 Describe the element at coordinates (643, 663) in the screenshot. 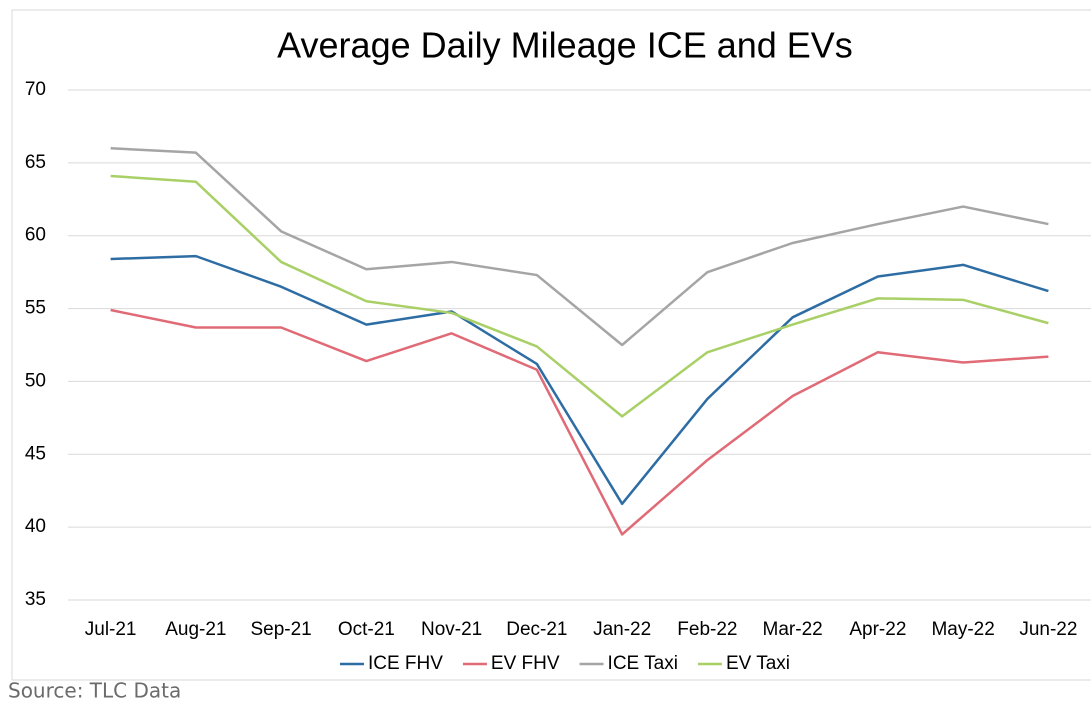

I see `legend-label: ICE Taxi` at that location.